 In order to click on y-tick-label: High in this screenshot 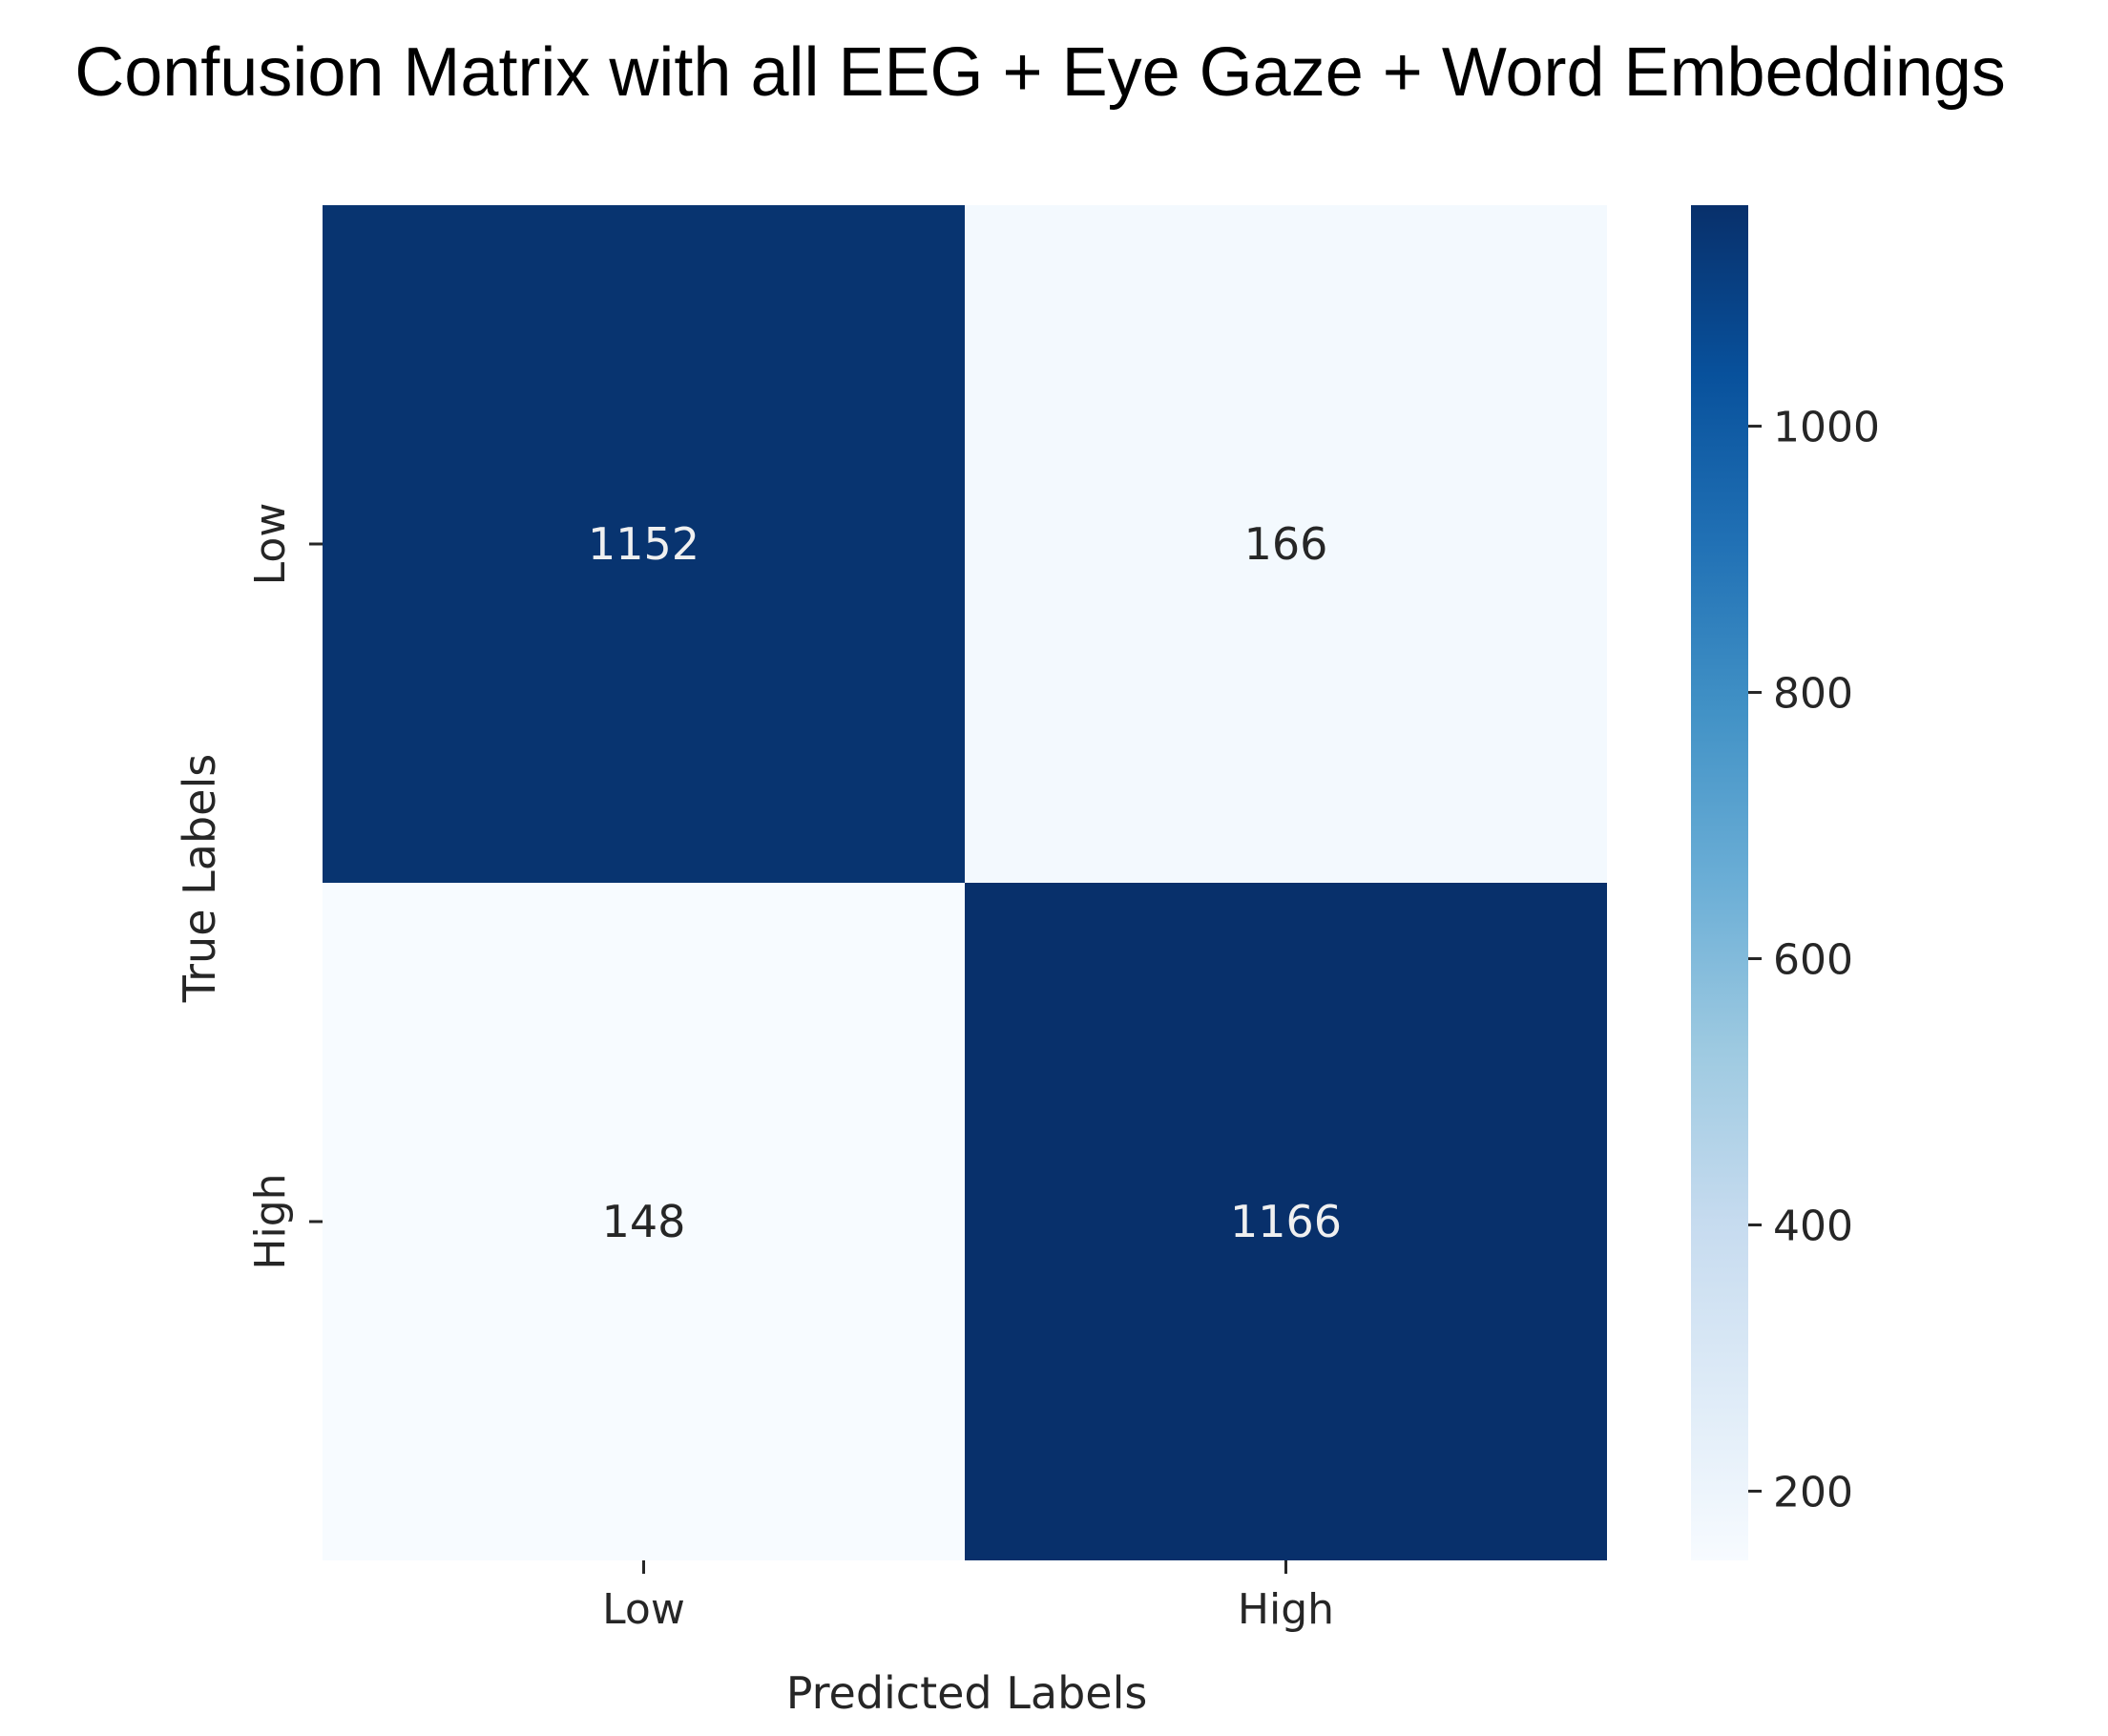, I will do `click(270, 1221)`.